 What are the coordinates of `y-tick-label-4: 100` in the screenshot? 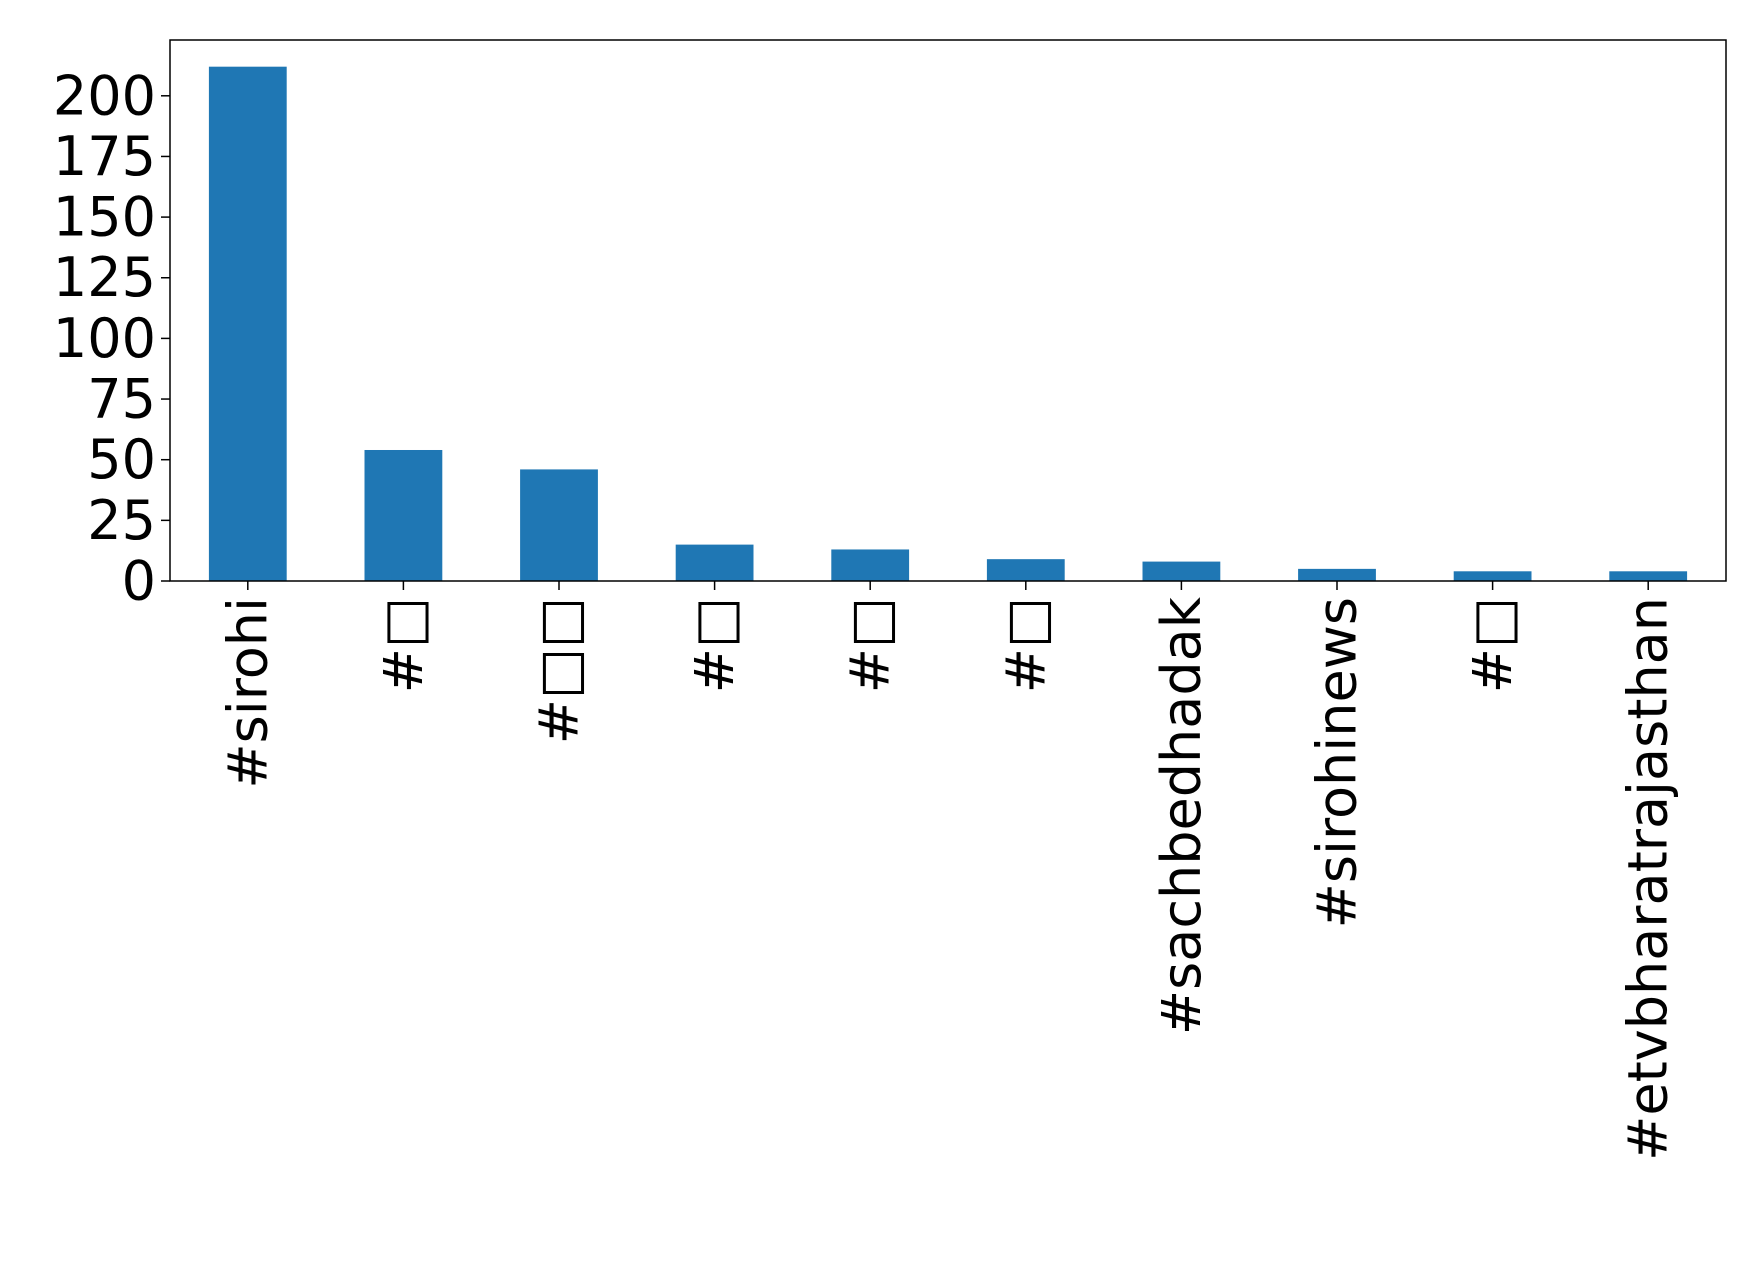 It's located at (104, 338).